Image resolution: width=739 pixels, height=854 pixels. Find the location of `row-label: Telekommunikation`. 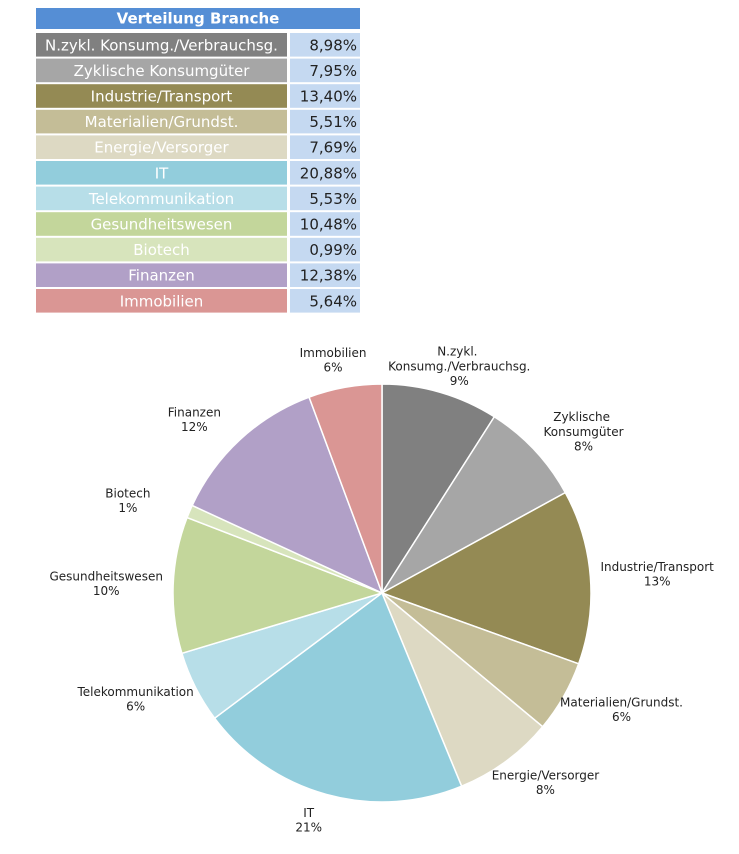

row-label: Telekommunikation is located at coordinates (161, 199).